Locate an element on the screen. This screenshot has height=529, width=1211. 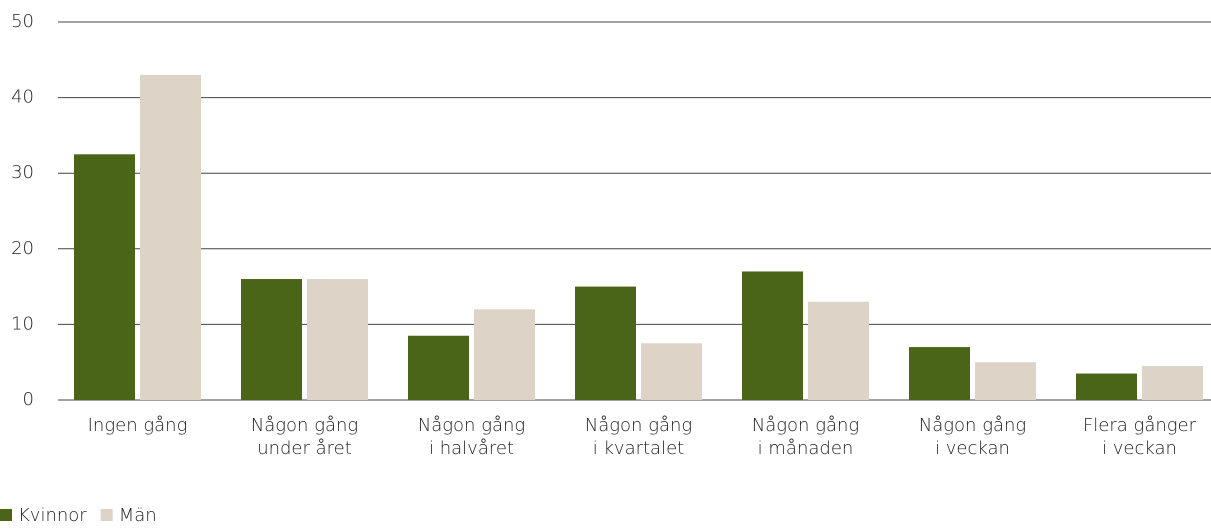
y-tick-label: 10 is located at coordinates (22, 323).